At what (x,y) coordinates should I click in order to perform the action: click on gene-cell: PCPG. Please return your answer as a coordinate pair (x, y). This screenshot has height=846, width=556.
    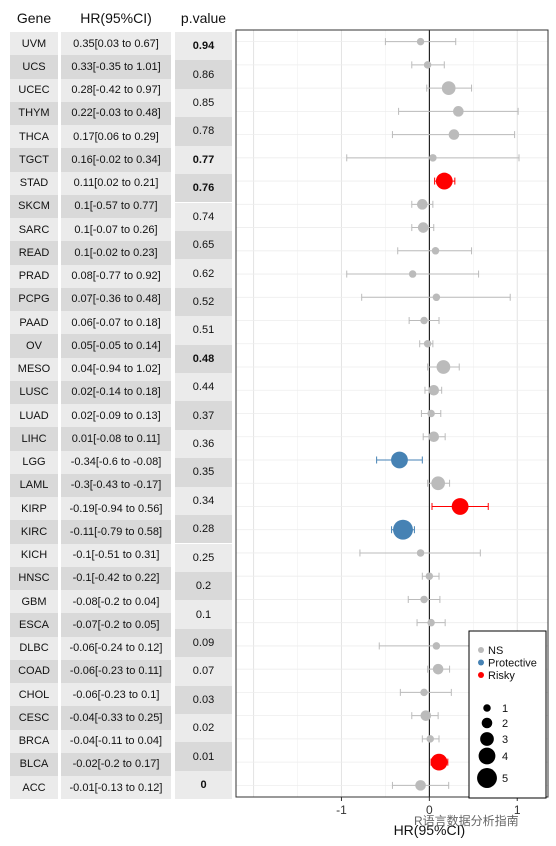
    Looking at the image, I should click on (34, 299).